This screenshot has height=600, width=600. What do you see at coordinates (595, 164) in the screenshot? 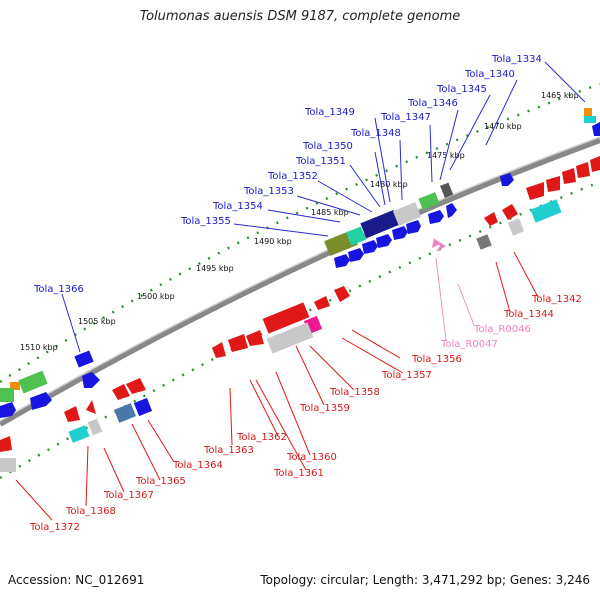
I see `gene-arrow-red-r5` at bounding box center [595, 164].